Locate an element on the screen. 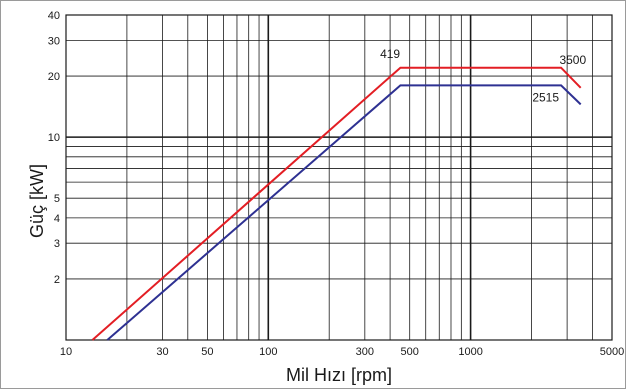 Image resolution: width=626 pixels, height=389 pixels. x-tick-label: 5000 is located at coordinates (612, 352).